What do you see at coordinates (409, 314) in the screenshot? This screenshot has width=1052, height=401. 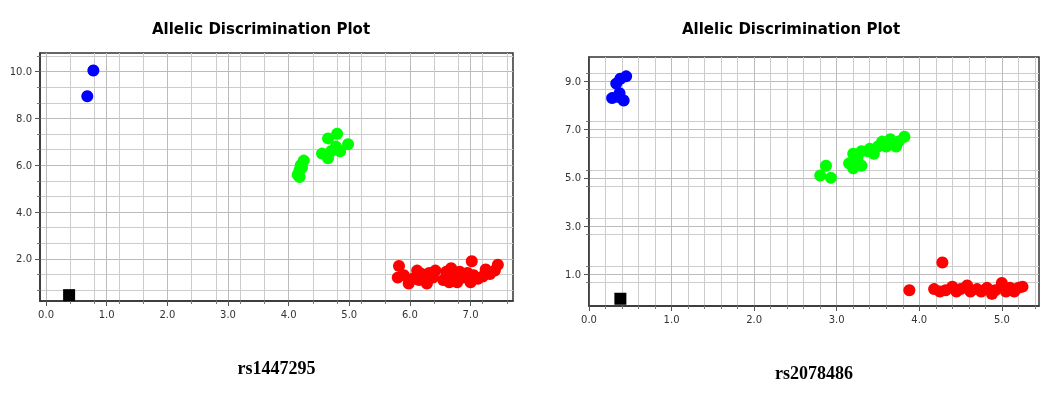 I see `x-tick-label: 6.0` at bounding box center [409, 314].